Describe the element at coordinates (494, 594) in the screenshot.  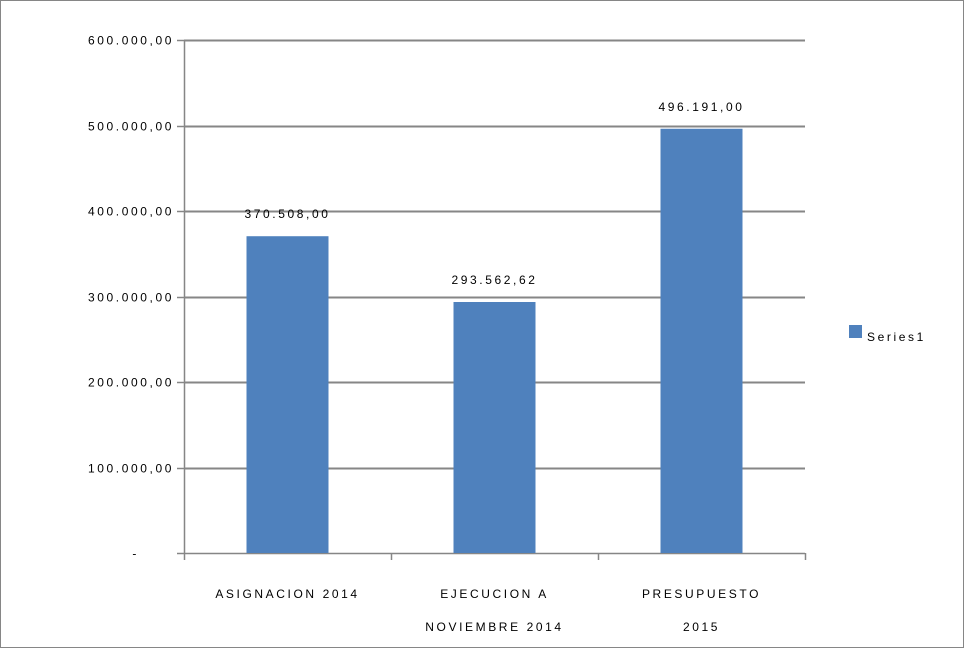
I see `category-label: EJECUCION A` at that location.